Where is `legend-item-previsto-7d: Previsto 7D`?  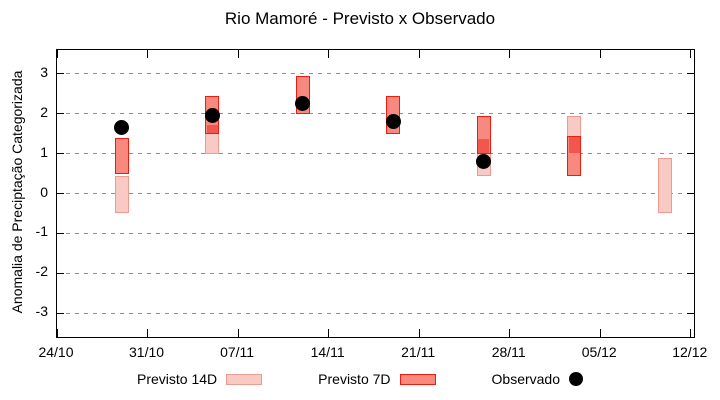 legend-item-previsto-7d: Previsto 7D is located at coordinates (377, 379).